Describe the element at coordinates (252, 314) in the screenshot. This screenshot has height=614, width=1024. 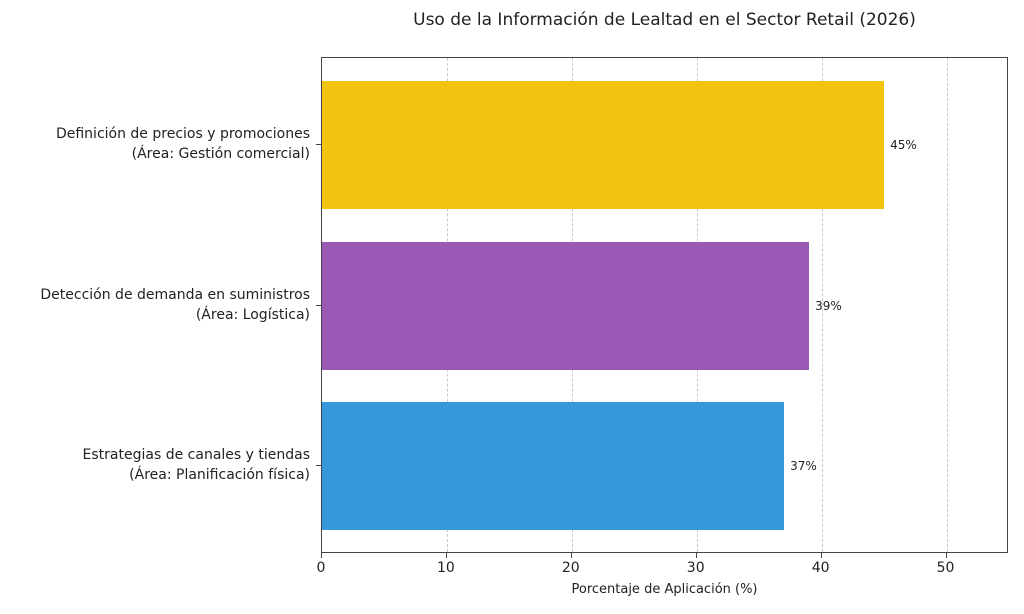
I see `y-tick-label-line: (Área: Logística)` at that location.